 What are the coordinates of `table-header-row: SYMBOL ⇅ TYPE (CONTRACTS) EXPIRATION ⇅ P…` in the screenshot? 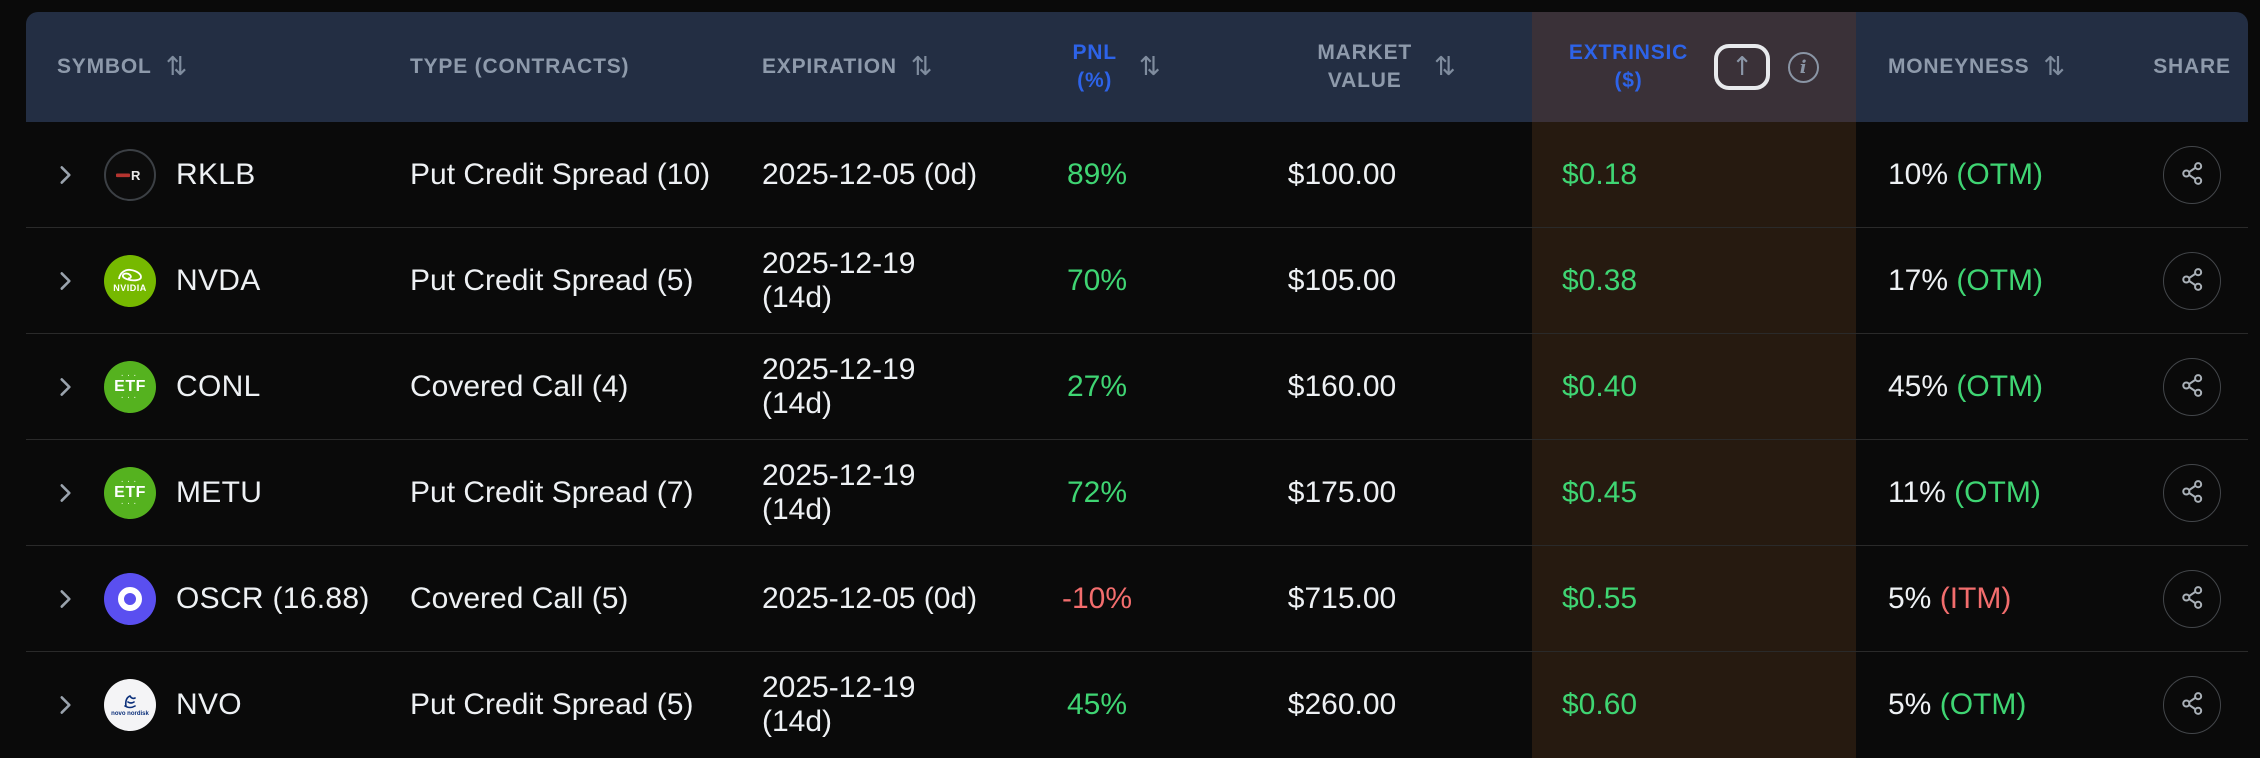 It's located at (1137, 67).